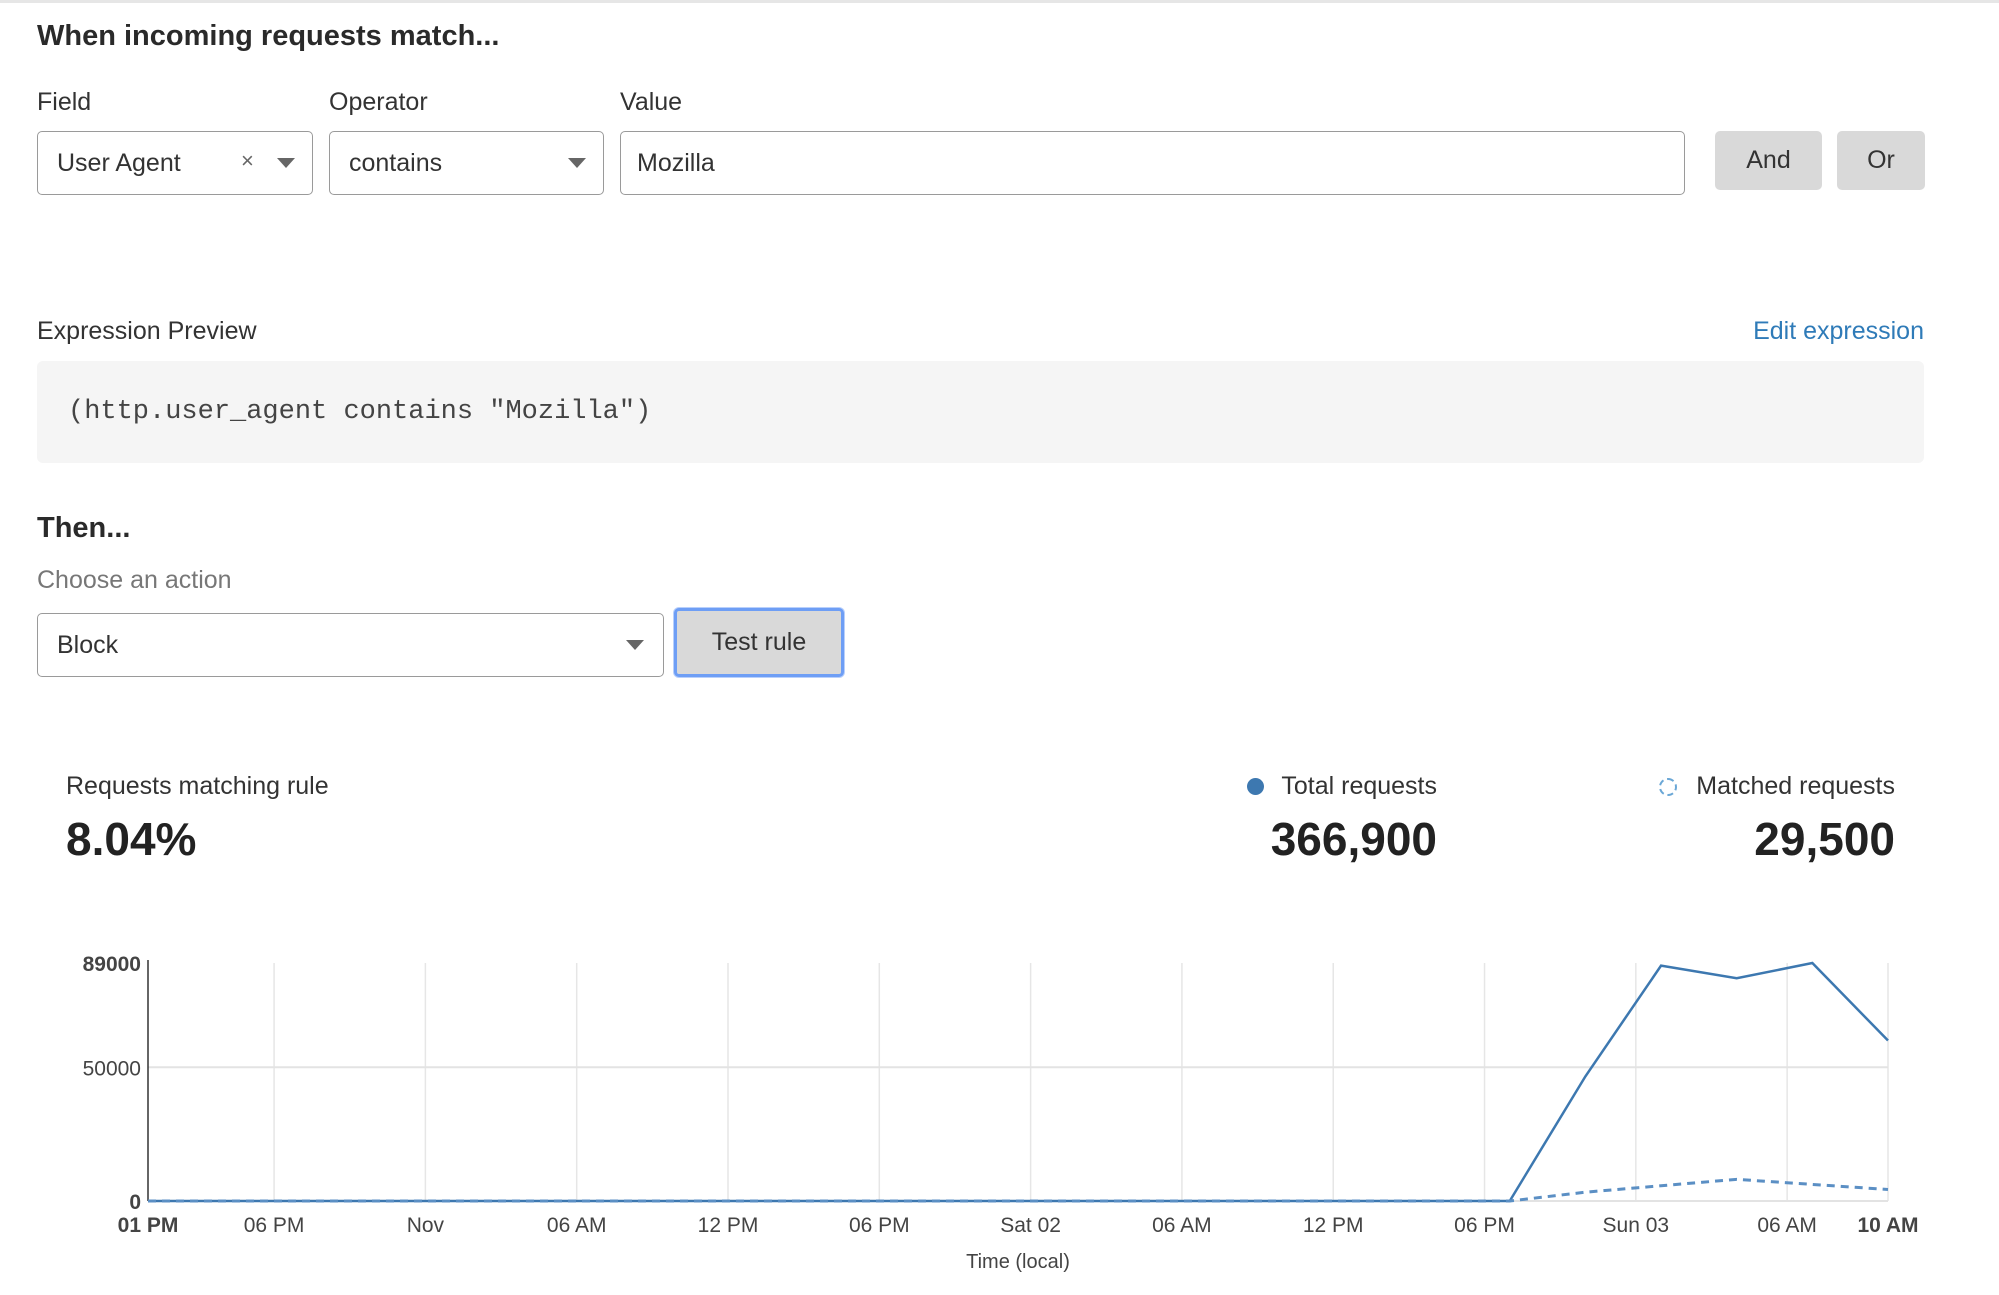 This screenshot has width=1999, height=1295. What do you see at coordinates (197, 786) in the screenshot?
I see `matching-rule-label: Requests matching rule` at bounding box center [197, 786].